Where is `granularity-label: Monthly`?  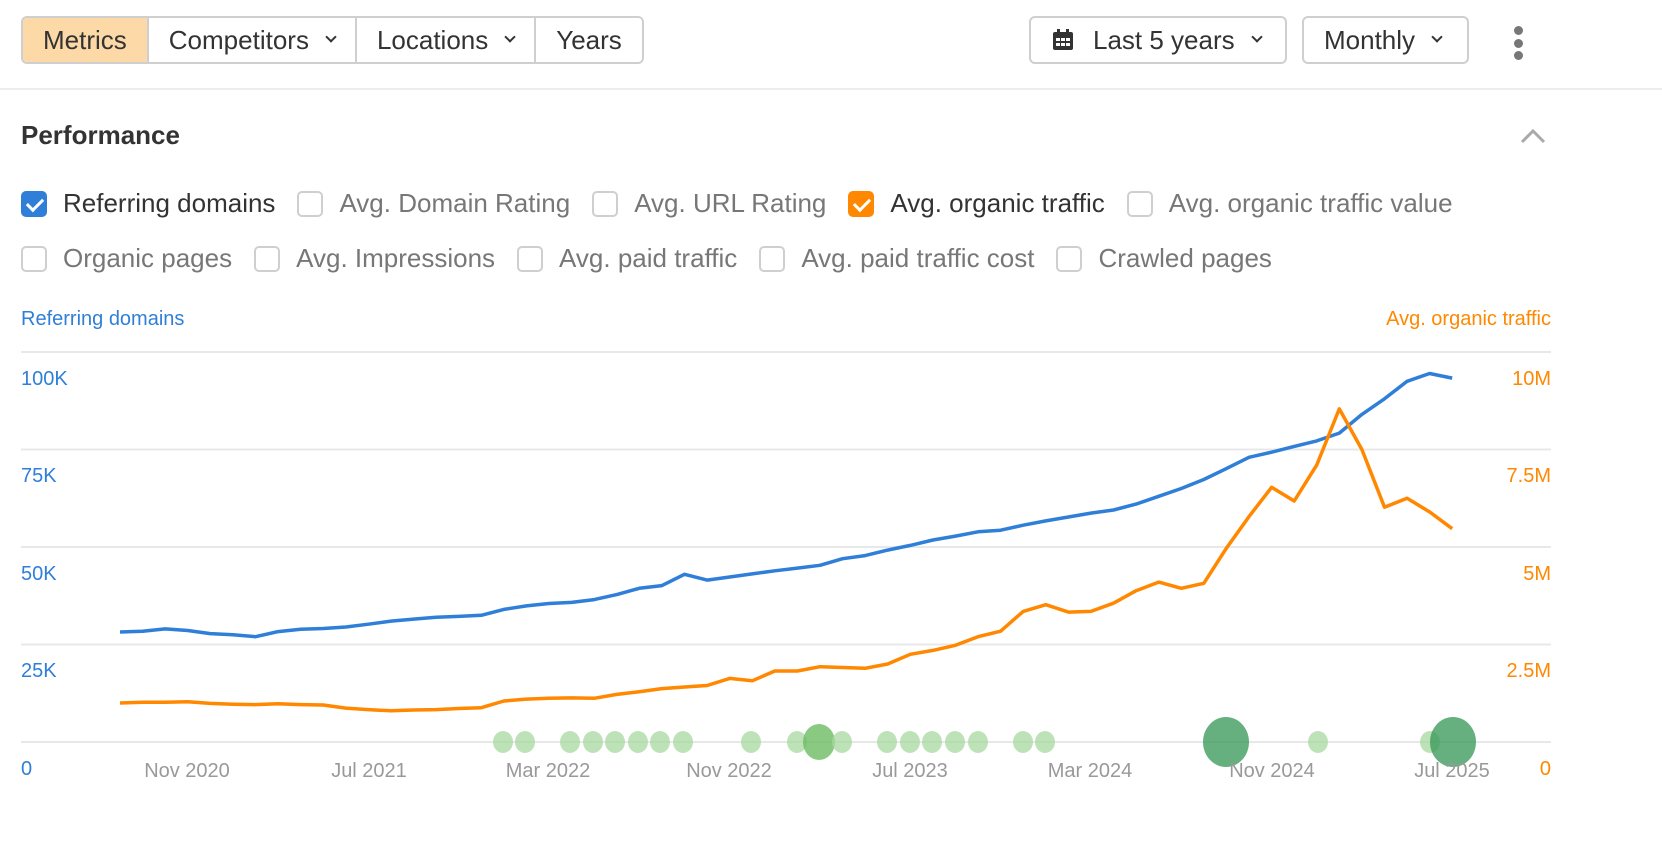
granularity-label: Monthly is located at coordinates (1370, 39).